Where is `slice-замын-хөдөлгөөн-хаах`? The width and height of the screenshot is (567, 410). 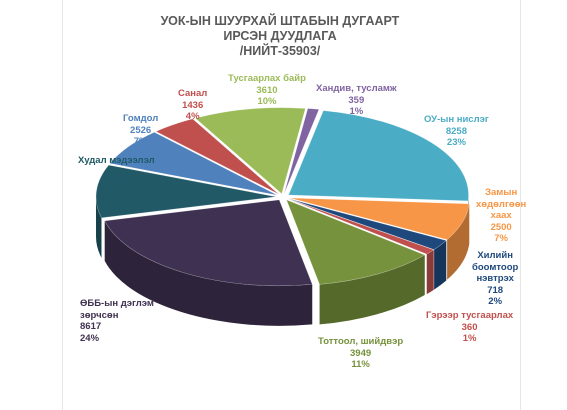
slice-замын-хөдөлгөөн-хаах is located at coordinates (379, 218).